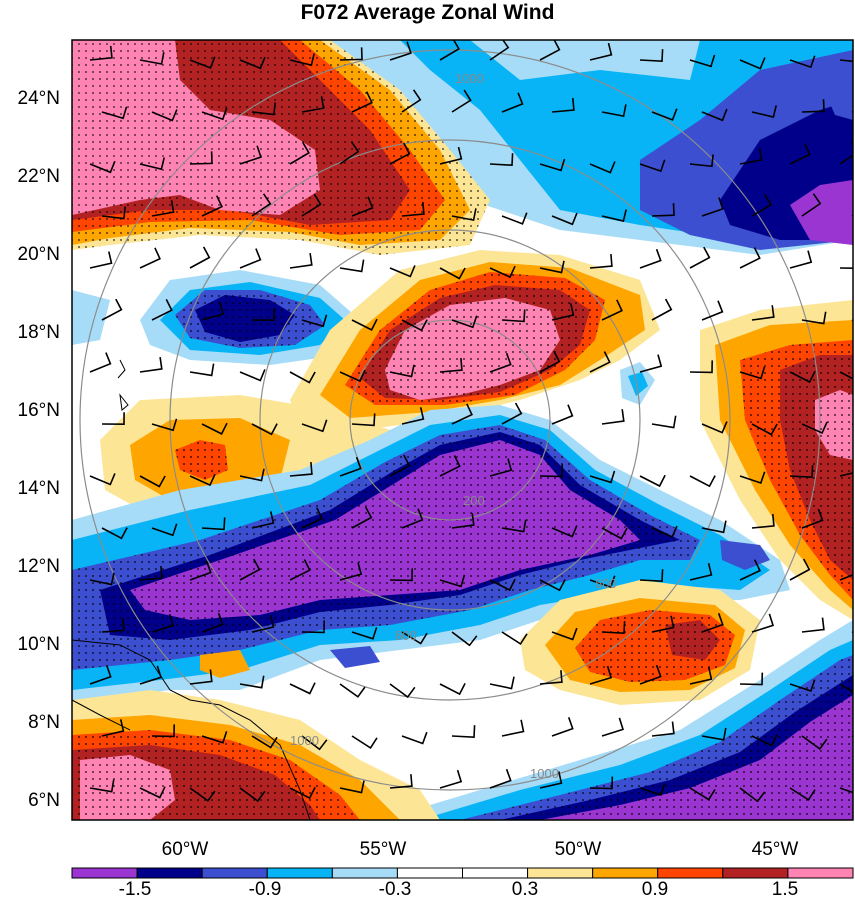  What do you see at coordinates (525, 889) in the screenshot?
I see `colorbar-label: 0.3` at bounding box center [525, 889].